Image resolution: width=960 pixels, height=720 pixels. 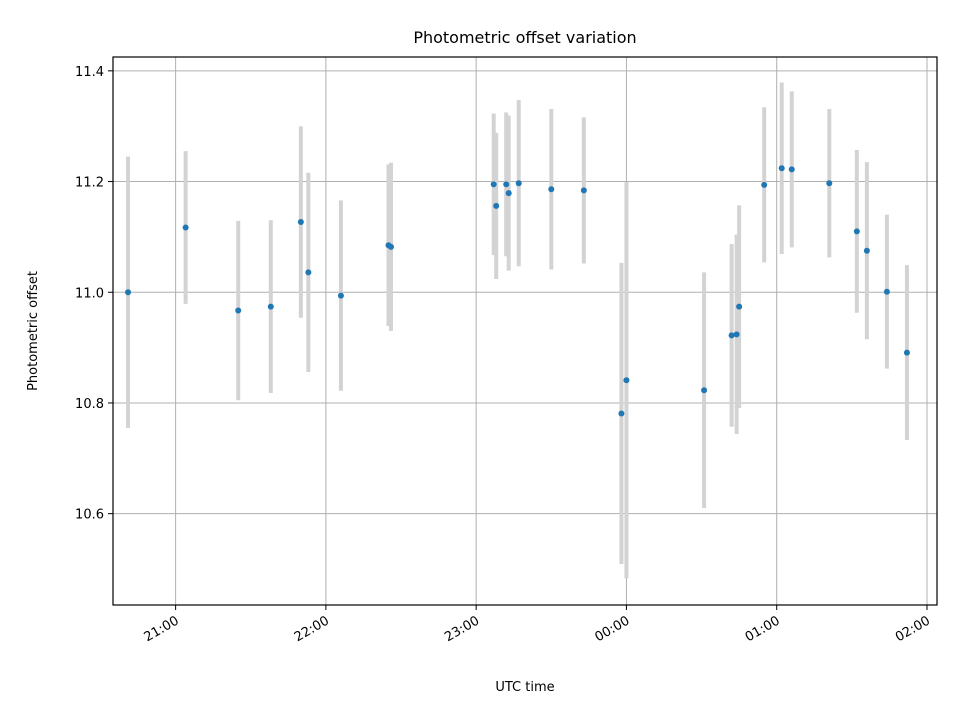 What do you see at coordinates (524, 687) in the screenshot?
I see `x-axis-label: UTC time` at bounding box center [524, 687].